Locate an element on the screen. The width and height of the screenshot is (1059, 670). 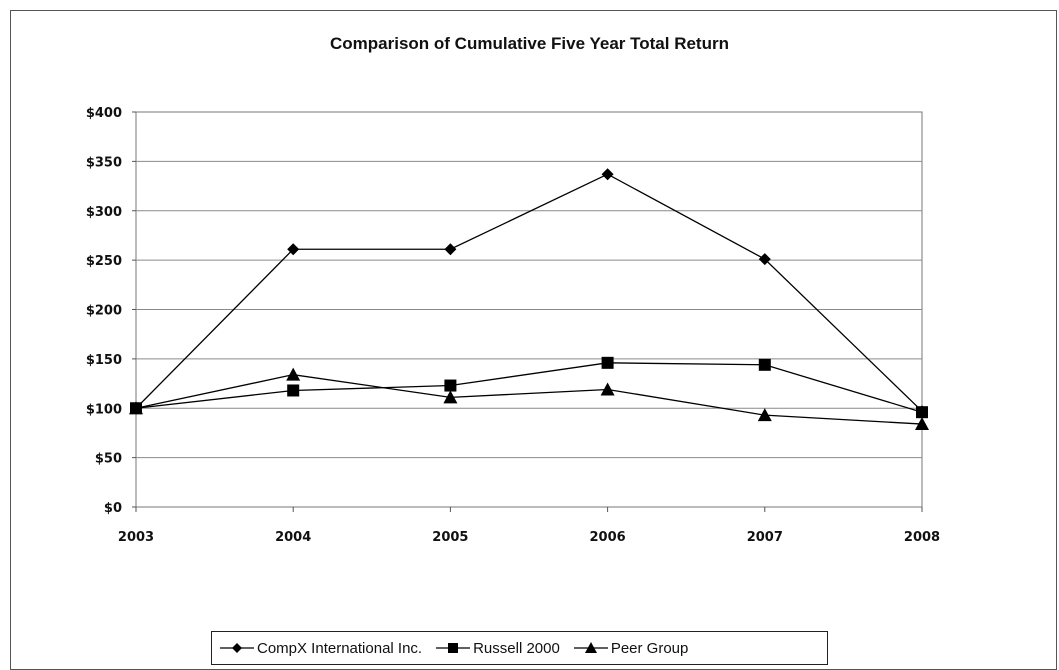
y-tick-label: $0 is located at coordinates (113, 508).